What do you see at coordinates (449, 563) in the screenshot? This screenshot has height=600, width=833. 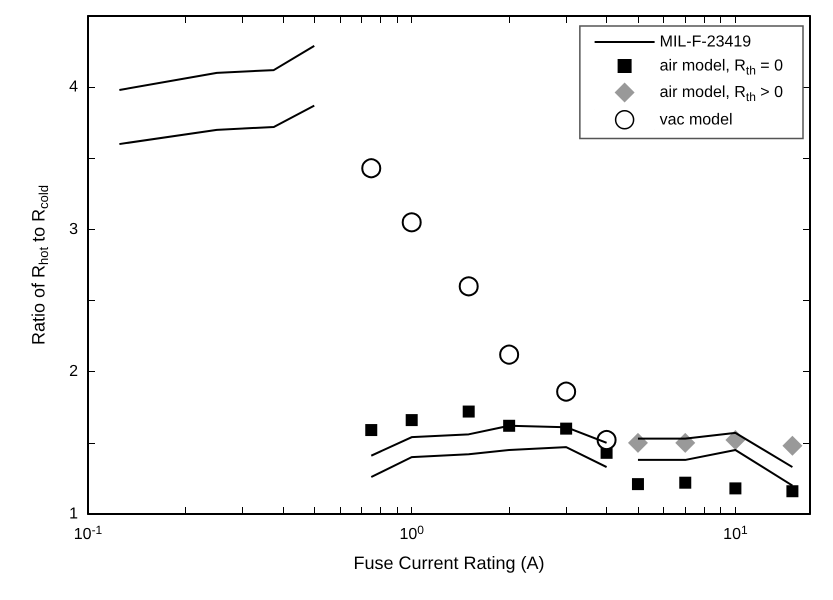 I see `x-axis-title: Fuse Current Rating (A)` at bounding box center [449, 563].